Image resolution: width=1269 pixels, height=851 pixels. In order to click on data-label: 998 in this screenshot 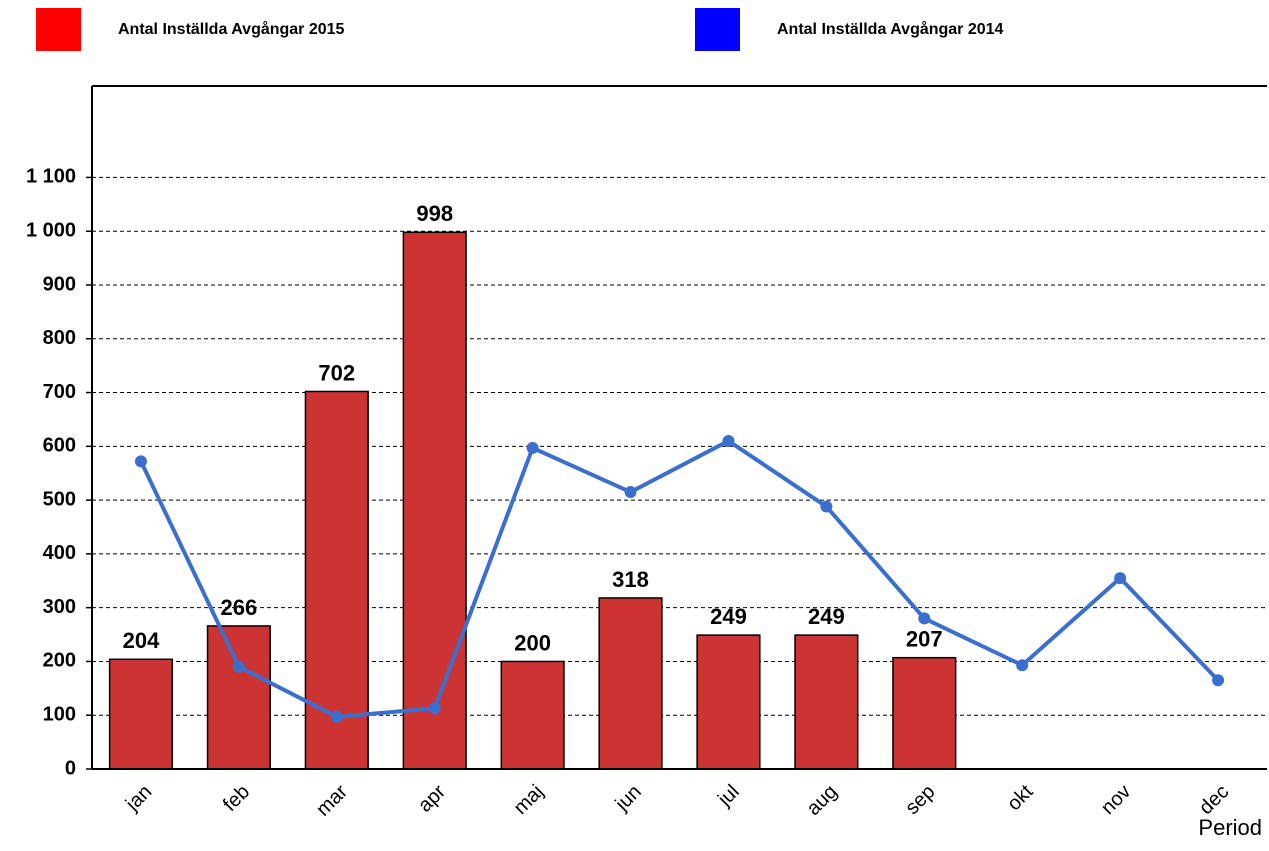, I will do `click(434, 213)`.